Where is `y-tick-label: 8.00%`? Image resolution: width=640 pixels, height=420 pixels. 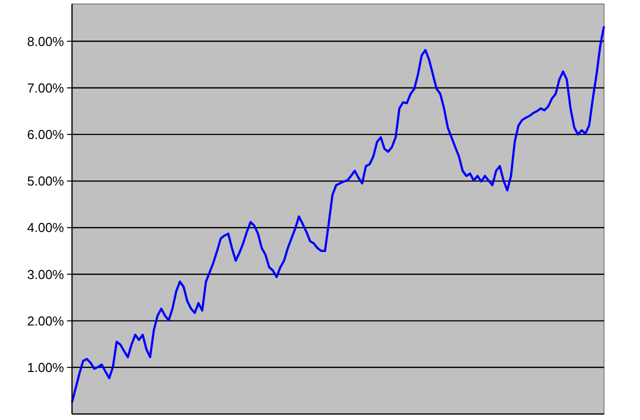 y-tick-label: 8.00% is located at coordinates (45, 41).